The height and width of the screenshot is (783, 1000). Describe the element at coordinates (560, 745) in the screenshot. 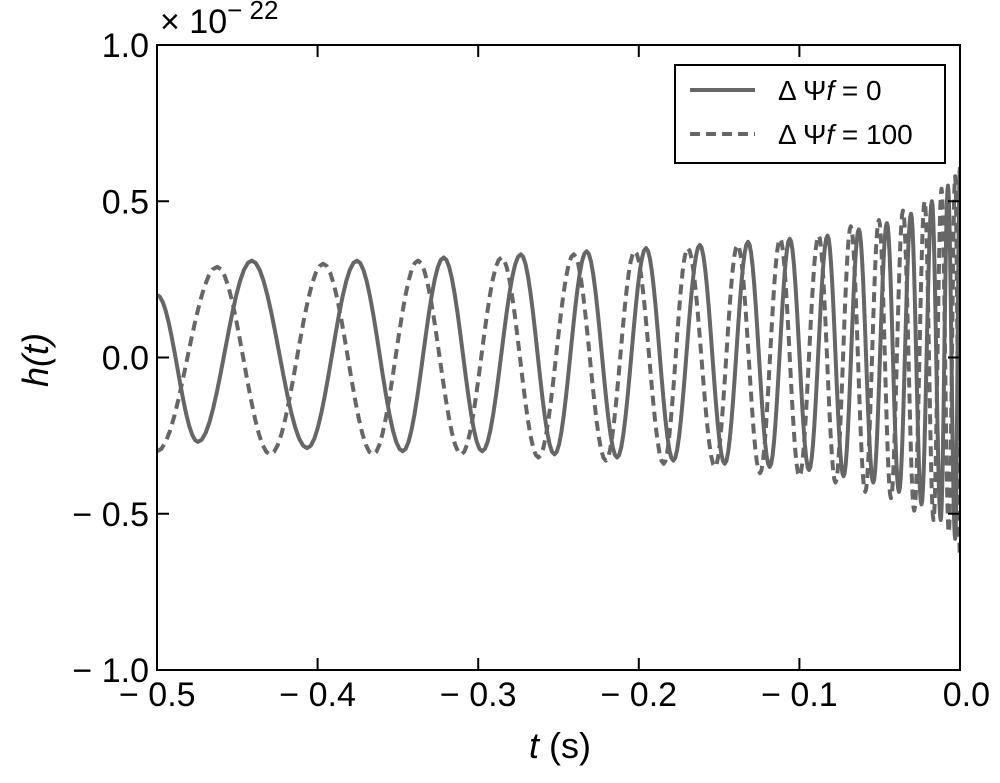

I see `x-axis-label: t (s)` at that location.